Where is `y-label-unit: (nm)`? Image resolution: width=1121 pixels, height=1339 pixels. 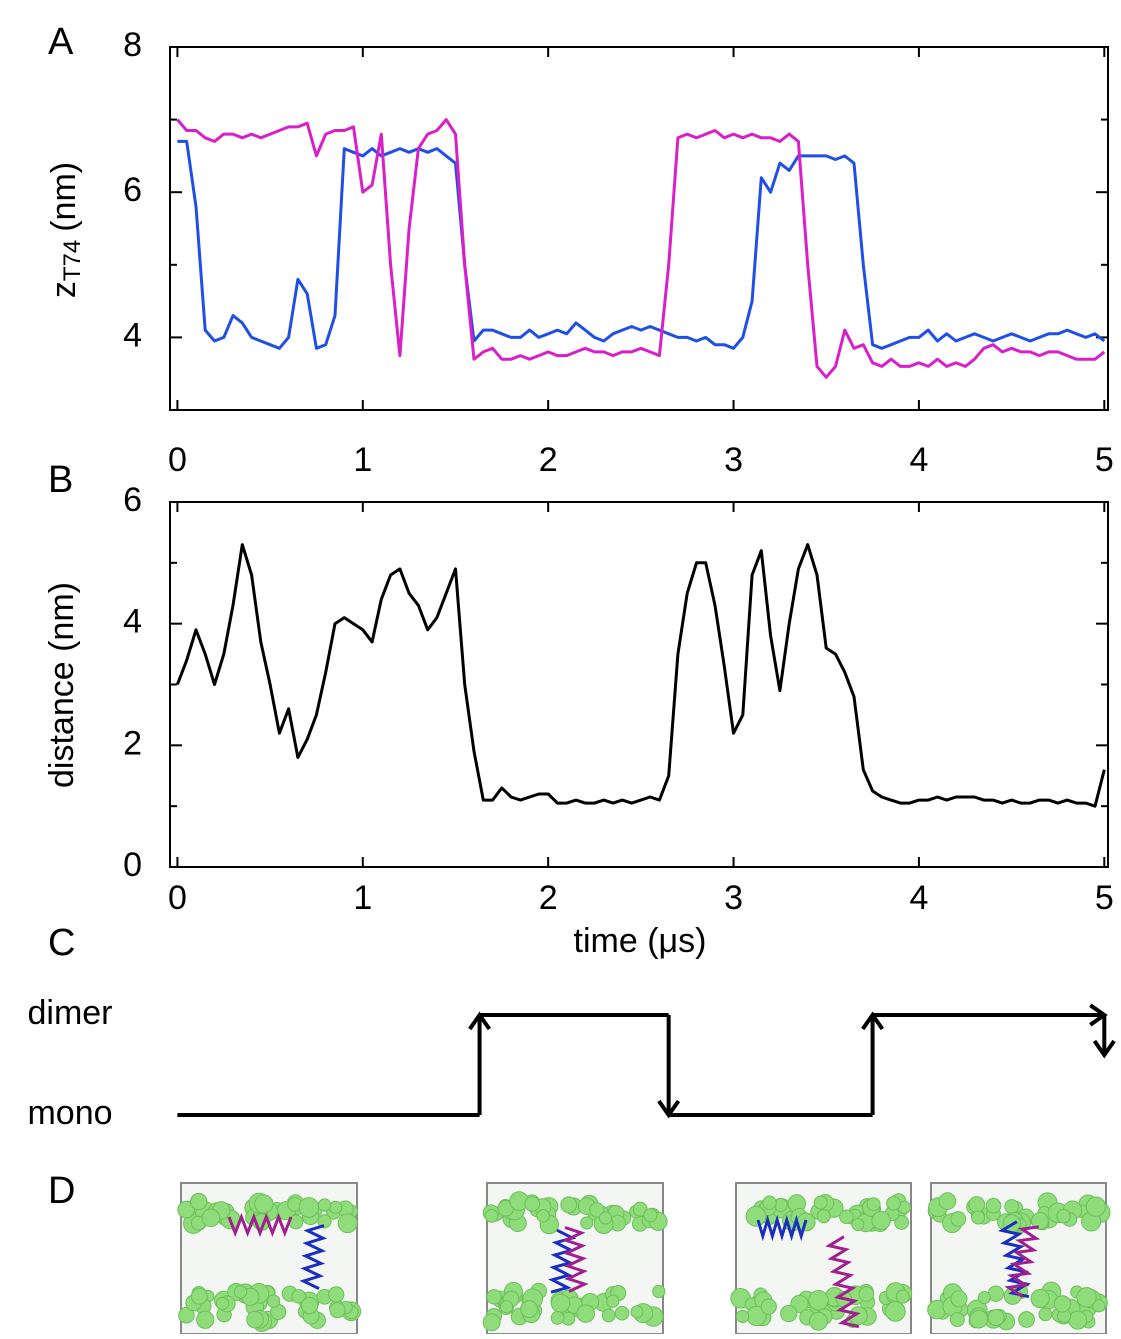
y-label-unit: (nm) is located at coordinates (64, 197).